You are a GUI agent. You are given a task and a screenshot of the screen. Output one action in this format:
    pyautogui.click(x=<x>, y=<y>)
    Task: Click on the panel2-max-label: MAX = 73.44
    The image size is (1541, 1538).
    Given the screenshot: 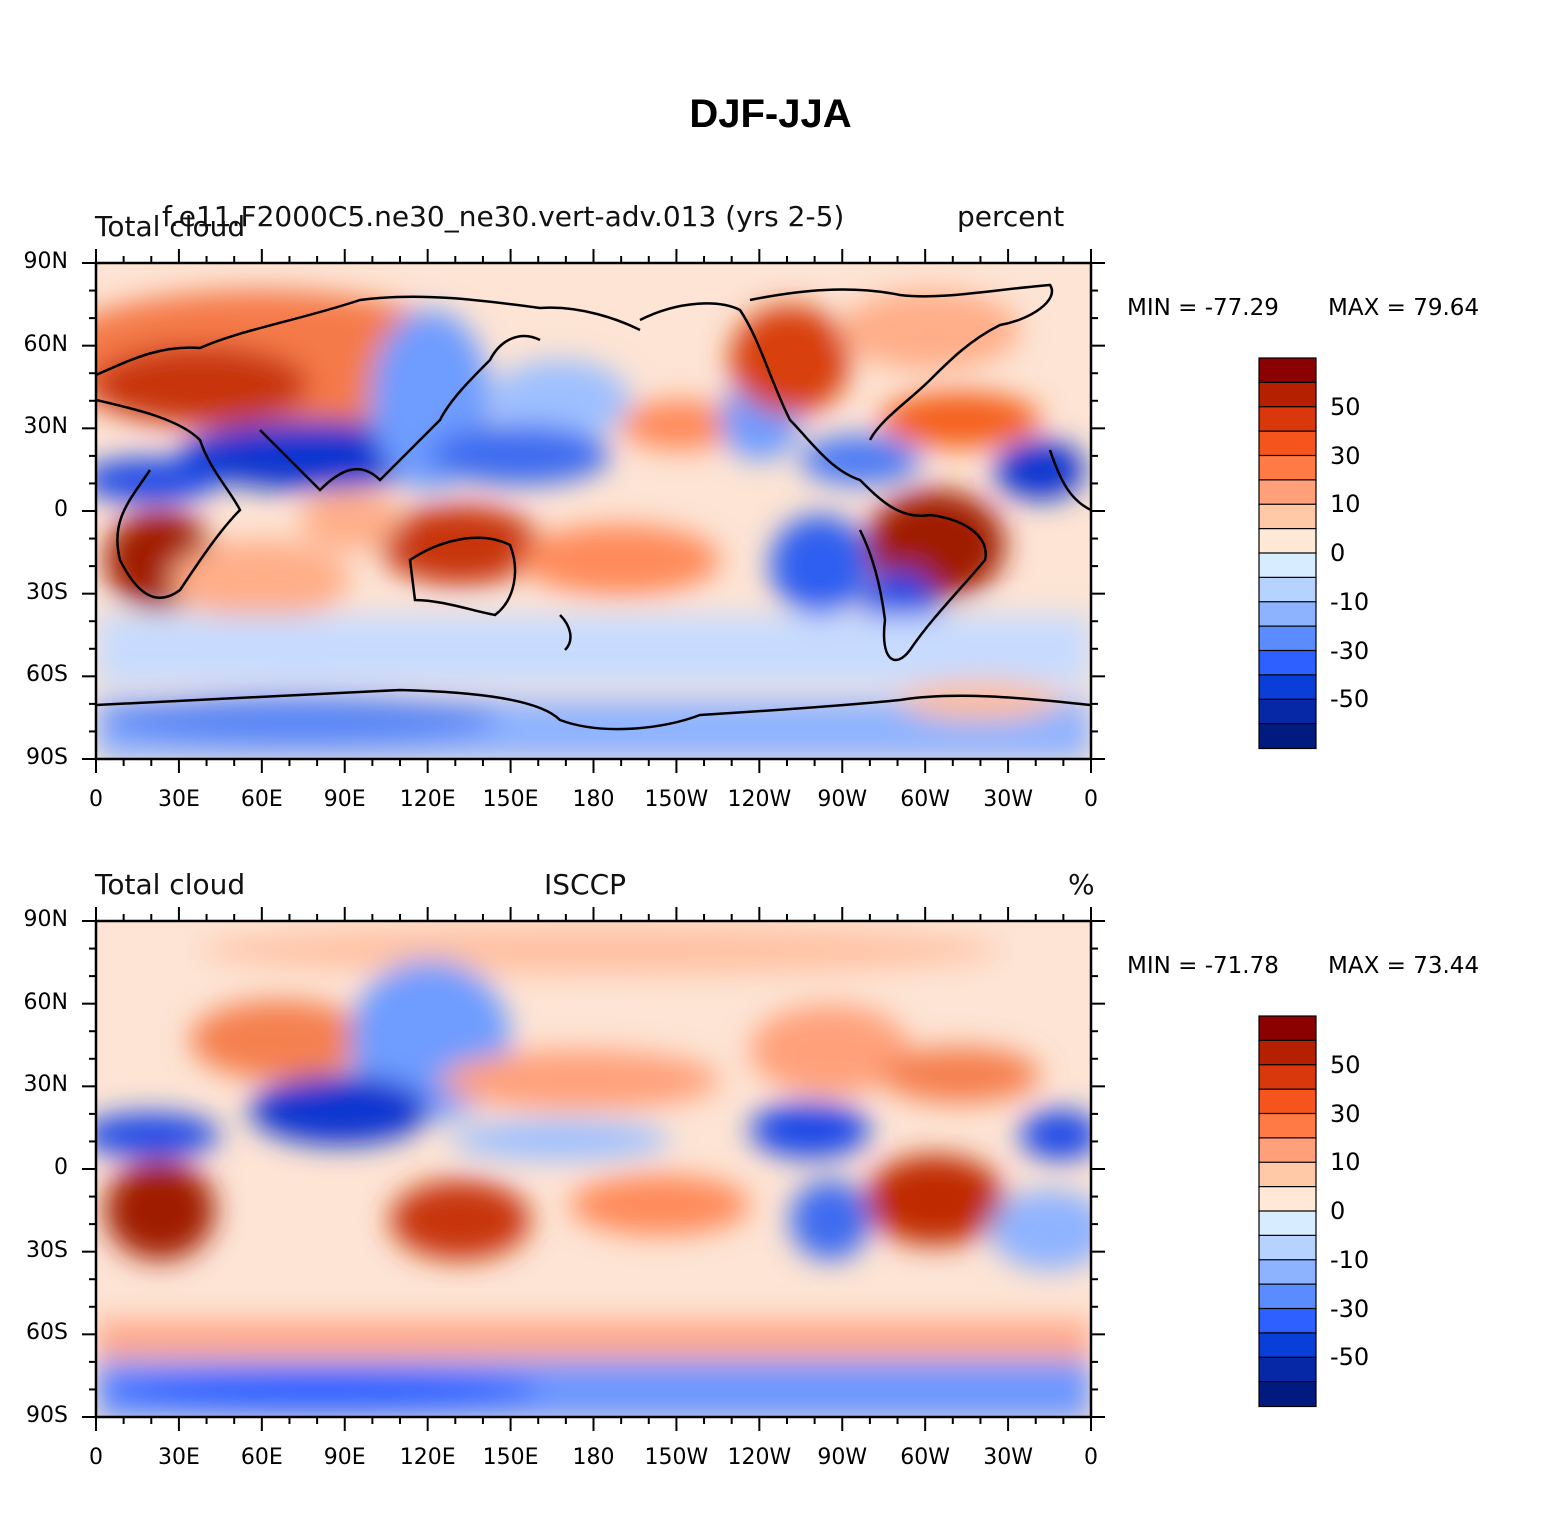 What is the action you would take?
    pyautogui.click(x=1404, y=966)
    